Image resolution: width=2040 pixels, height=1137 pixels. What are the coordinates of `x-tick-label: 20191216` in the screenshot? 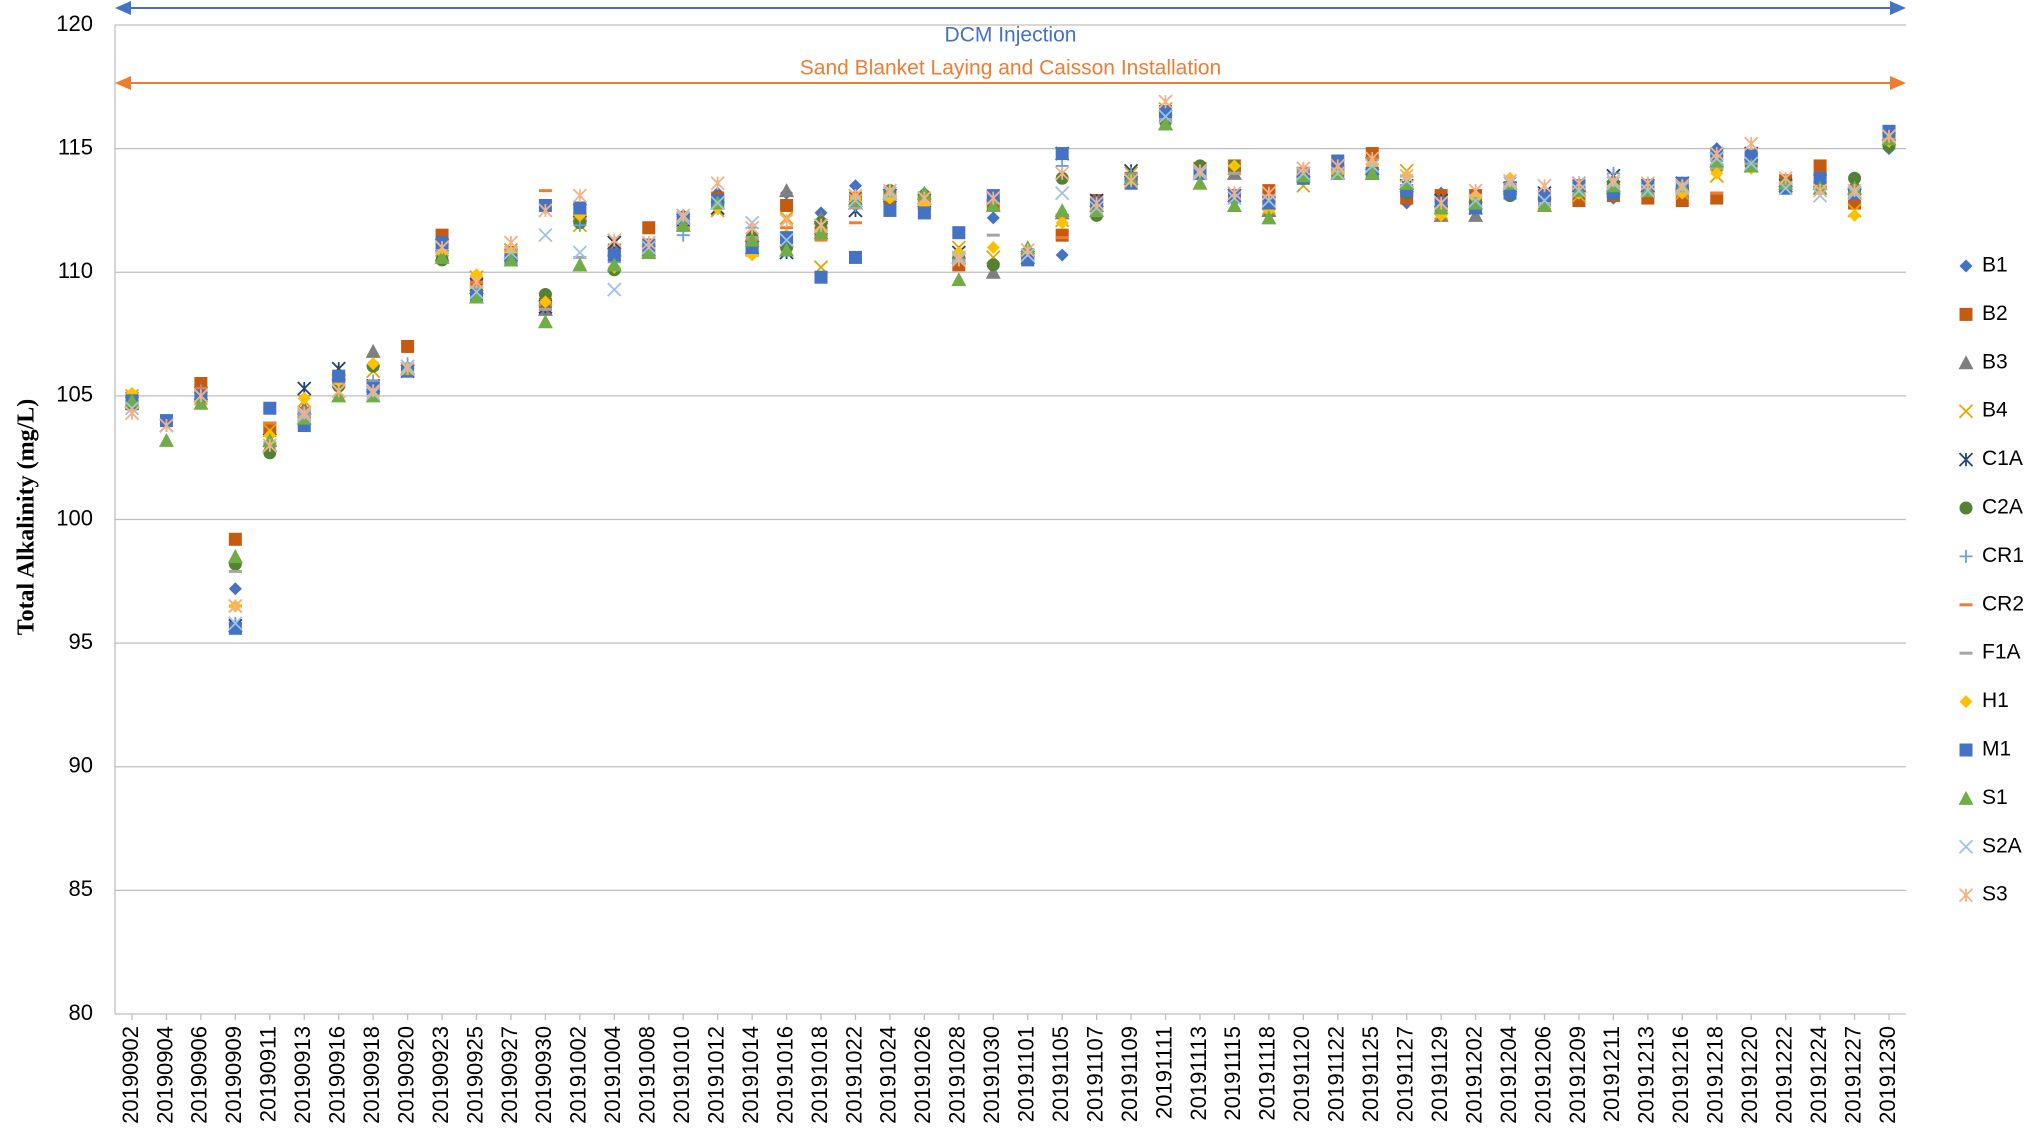 It's located at (1680, 1075).